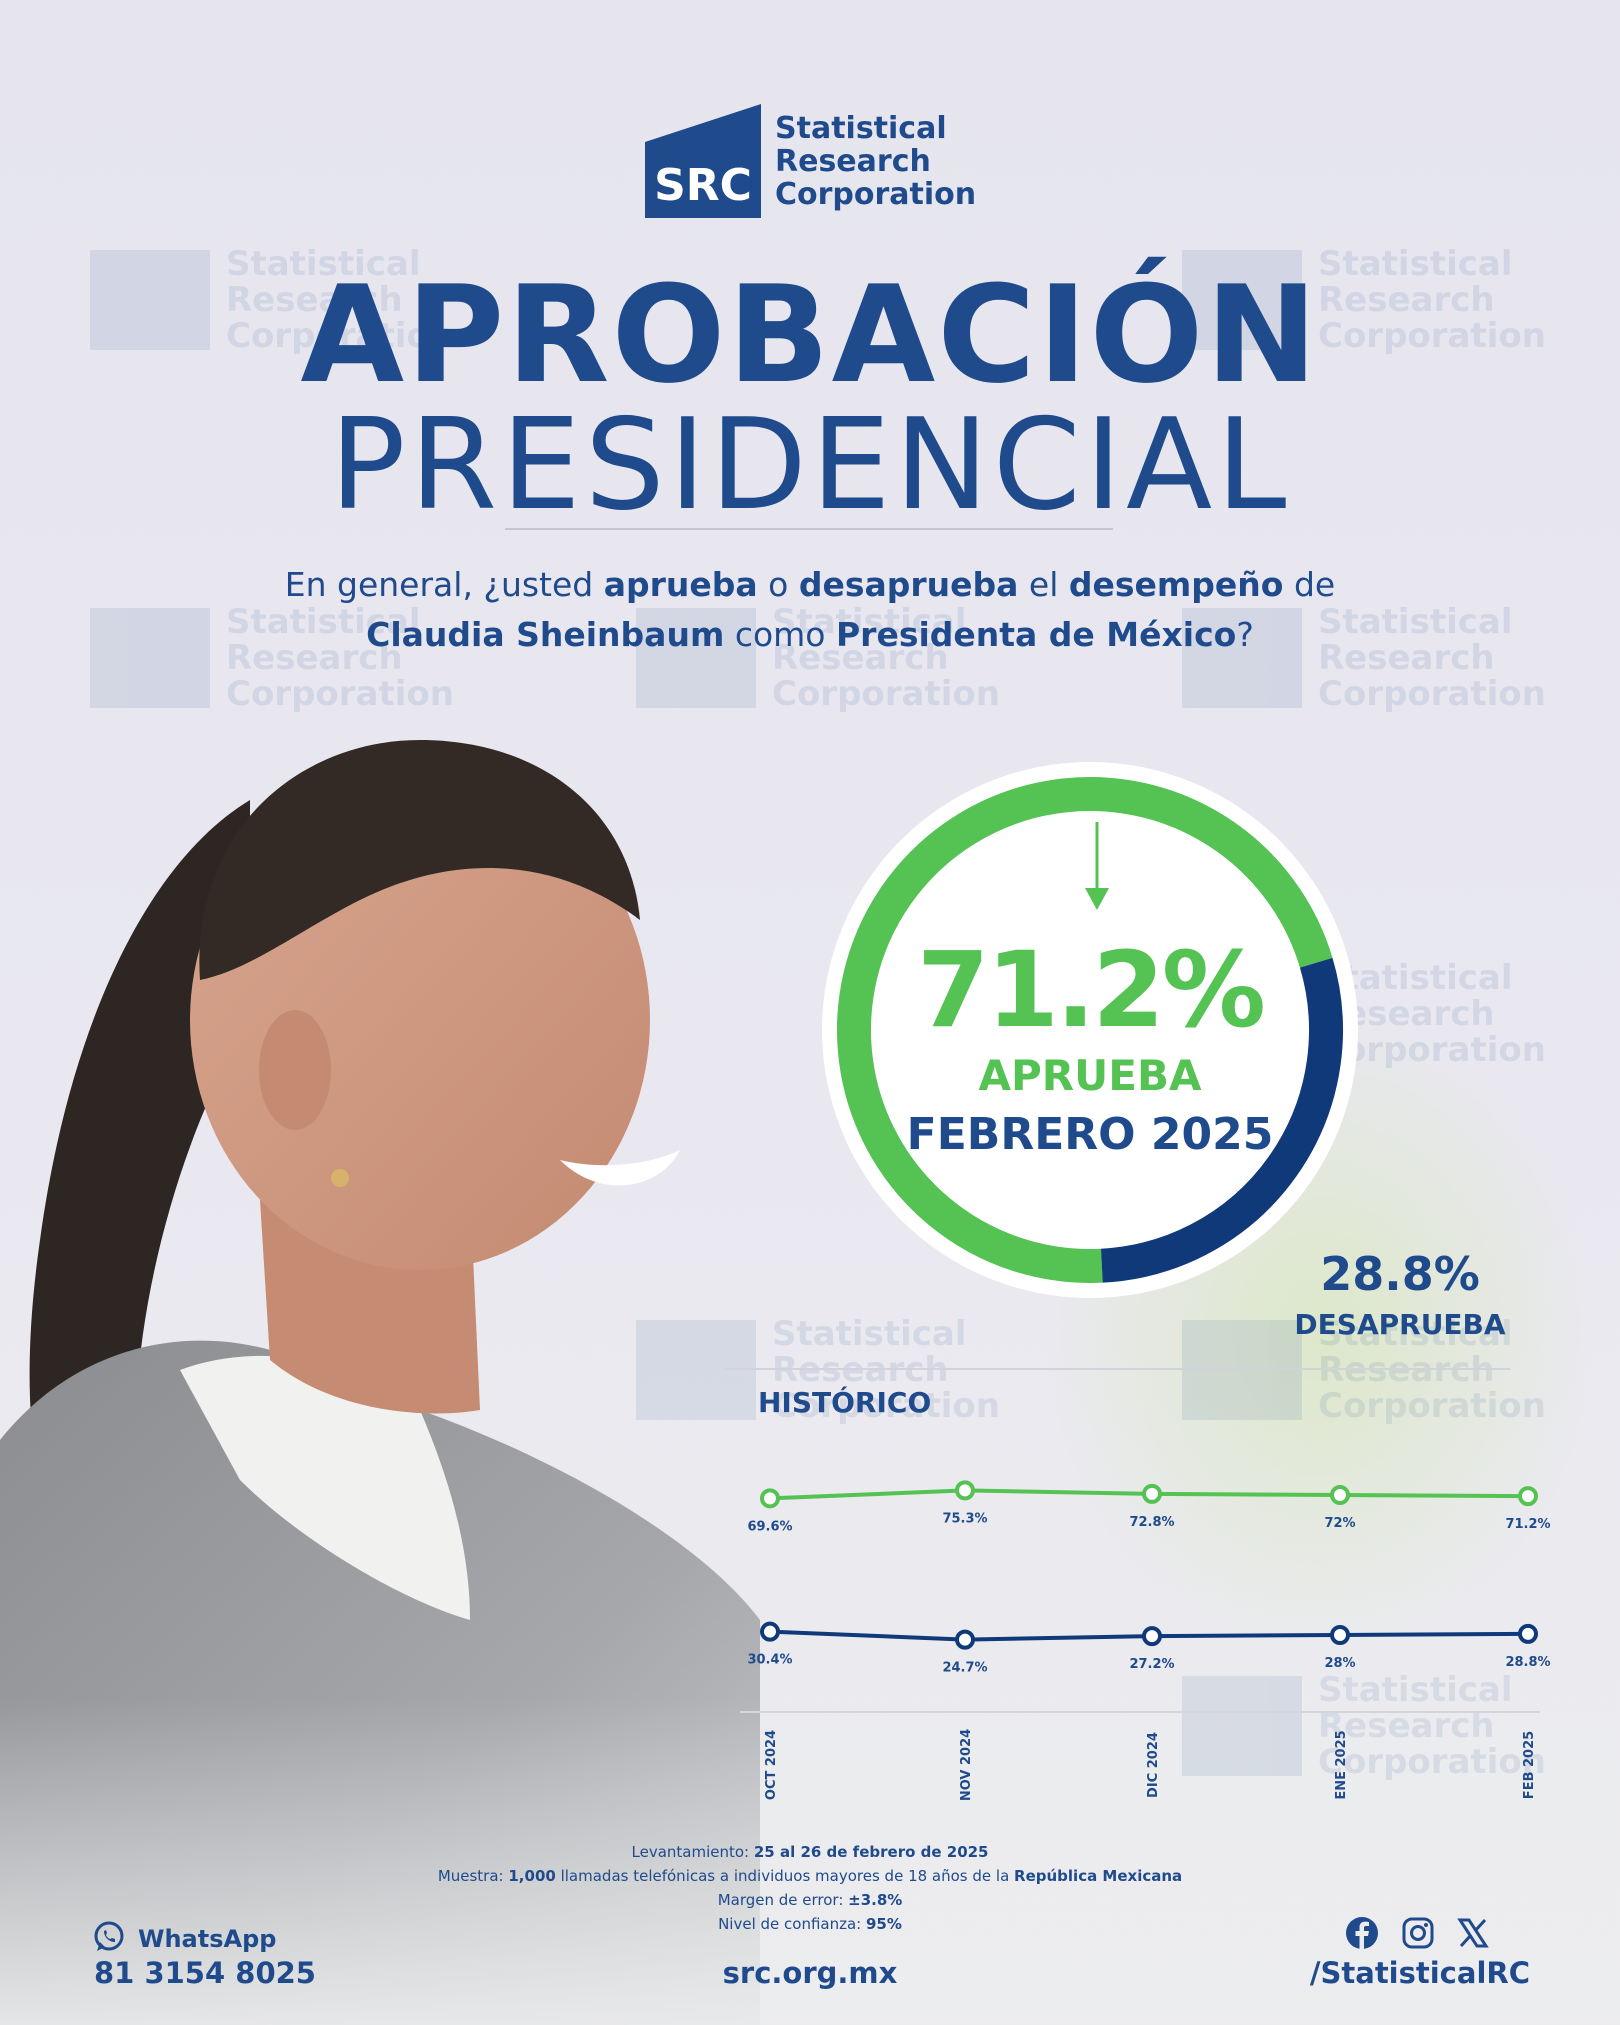  Describe the element at coordinates (1339, 1523) in the screenshot. I see `data-label: 72%` at that location.